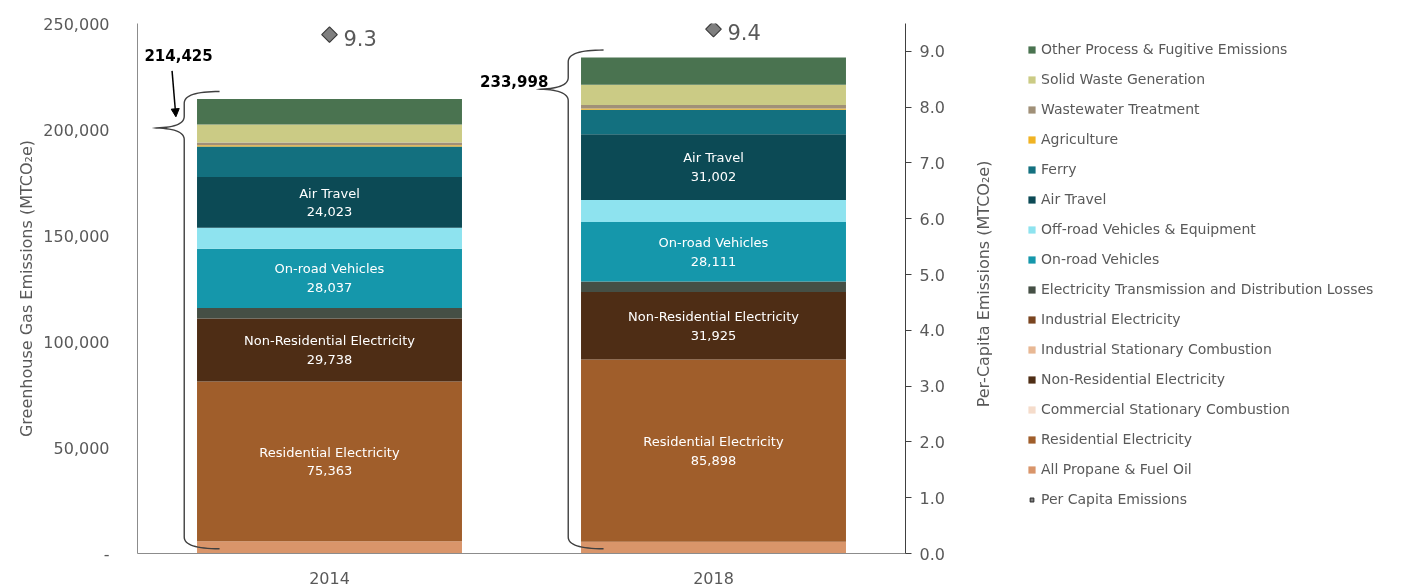 This screenshot has width=1405, height=586. Describe the element at coordinates (932, 108) in the screenshot. I see `y2-tick-label: 8.0` at that location.